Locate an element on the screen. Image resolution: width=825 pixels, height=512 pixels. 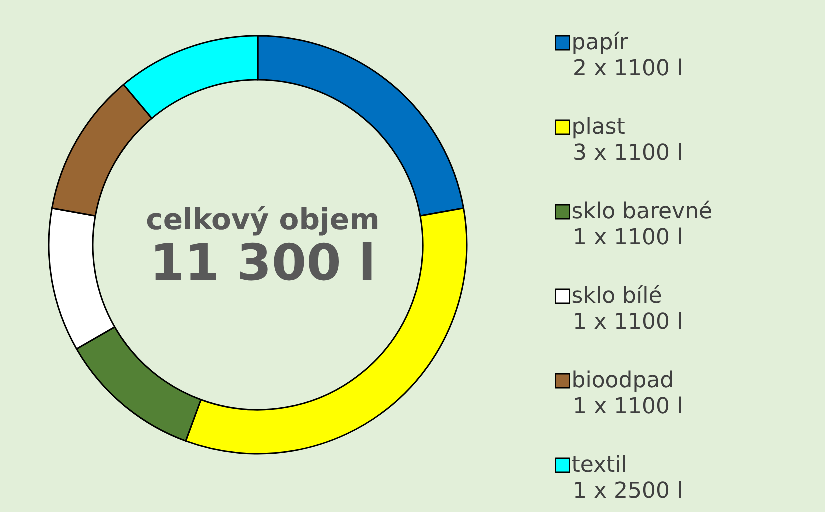
text: 1 x 2500 l is located at coordinates (628, 491).